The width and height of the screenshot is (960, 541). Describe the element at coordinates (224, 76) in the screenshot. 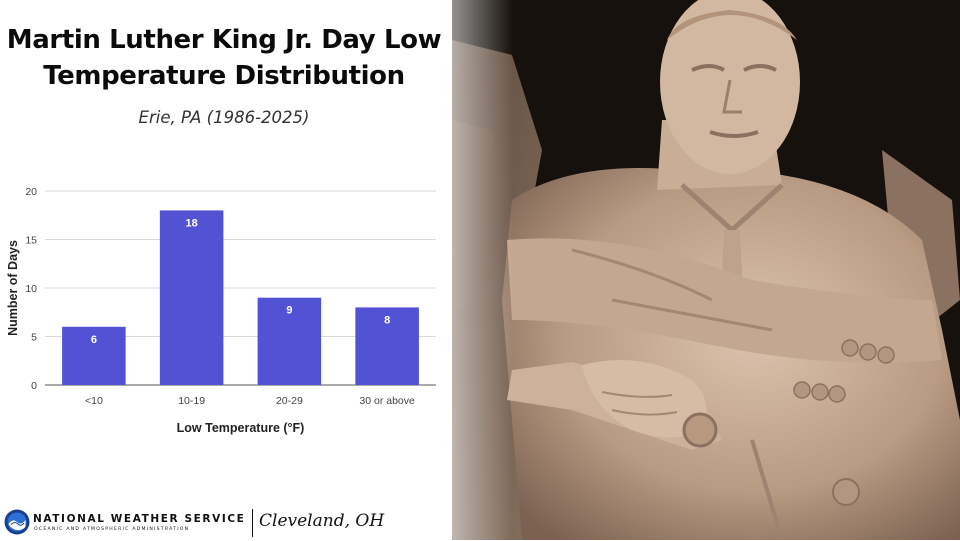

I see `title-line-2: Temperature Distribution` at that location.